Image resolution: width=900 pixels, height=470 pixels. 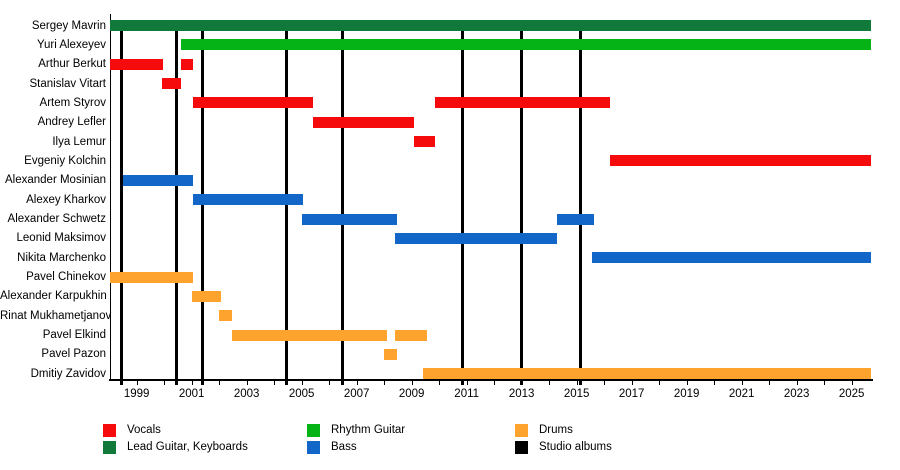 What do you see at coordinates (65, 160) in the screenshot?
I see `member-name-label: Evgeniy Kolchin` at bounding box center [65, 160].